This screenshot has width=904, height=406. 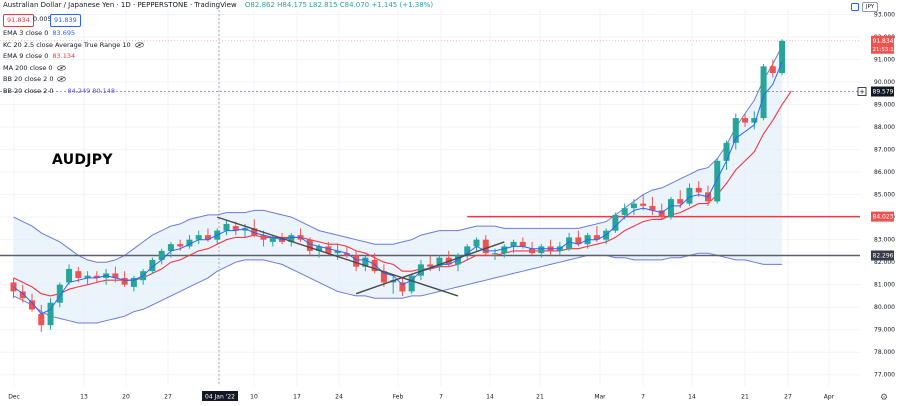 I want to click on x-tick-label: Mar, so click(x=600, y=397).